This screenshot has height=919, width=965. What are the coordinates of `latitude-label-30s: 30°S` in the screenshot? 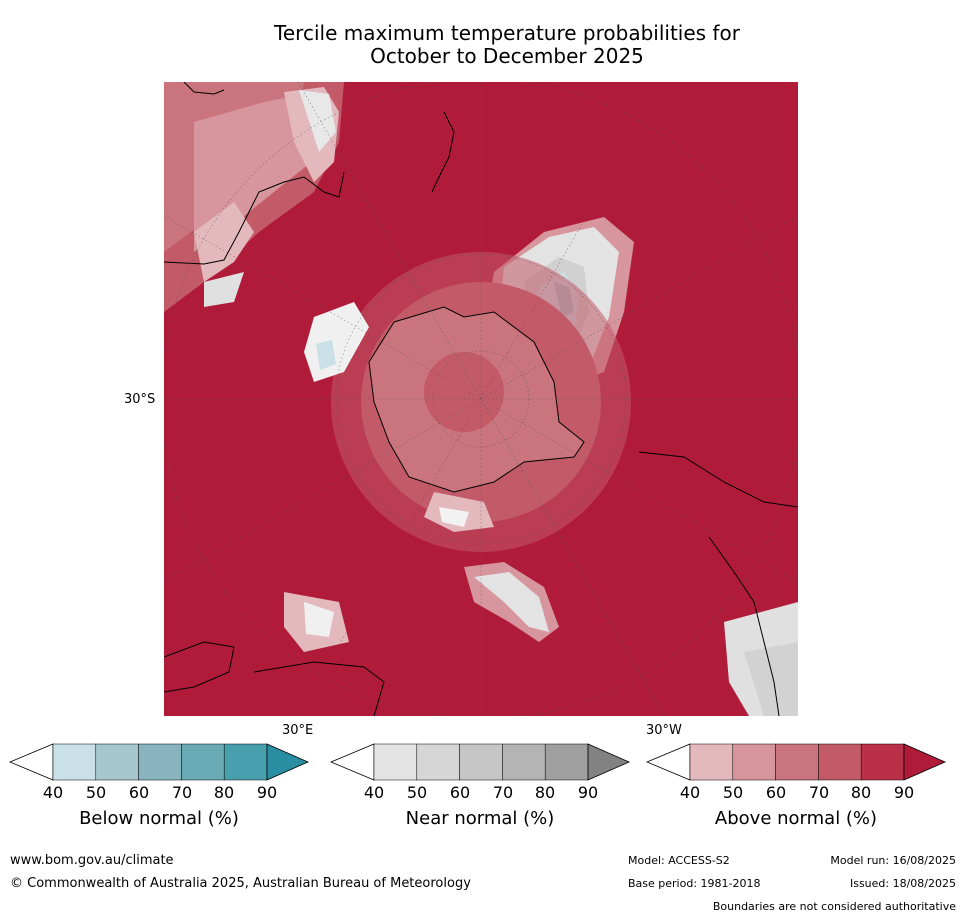 It's located at (140, 399).